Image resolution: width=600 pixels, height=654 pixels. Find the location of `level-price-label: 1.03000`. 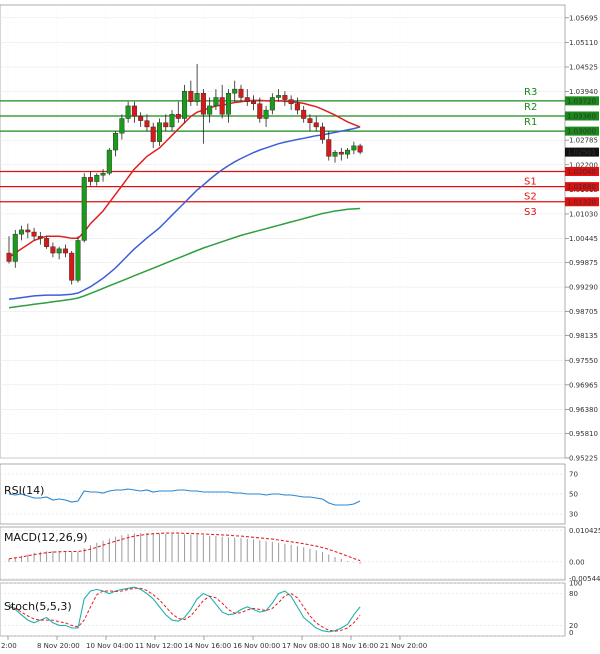

level-price-label: 1.03000 is located at coordinates (581, 132).